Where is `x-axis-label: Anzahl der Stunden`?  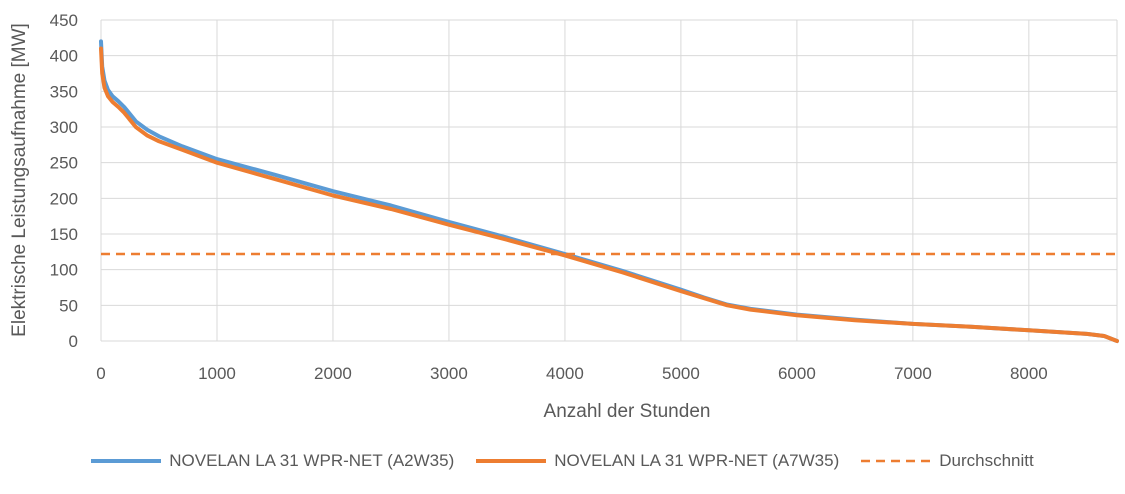
x-axis-label: Anzahl der Stunden is located at coordinates (627, 411).